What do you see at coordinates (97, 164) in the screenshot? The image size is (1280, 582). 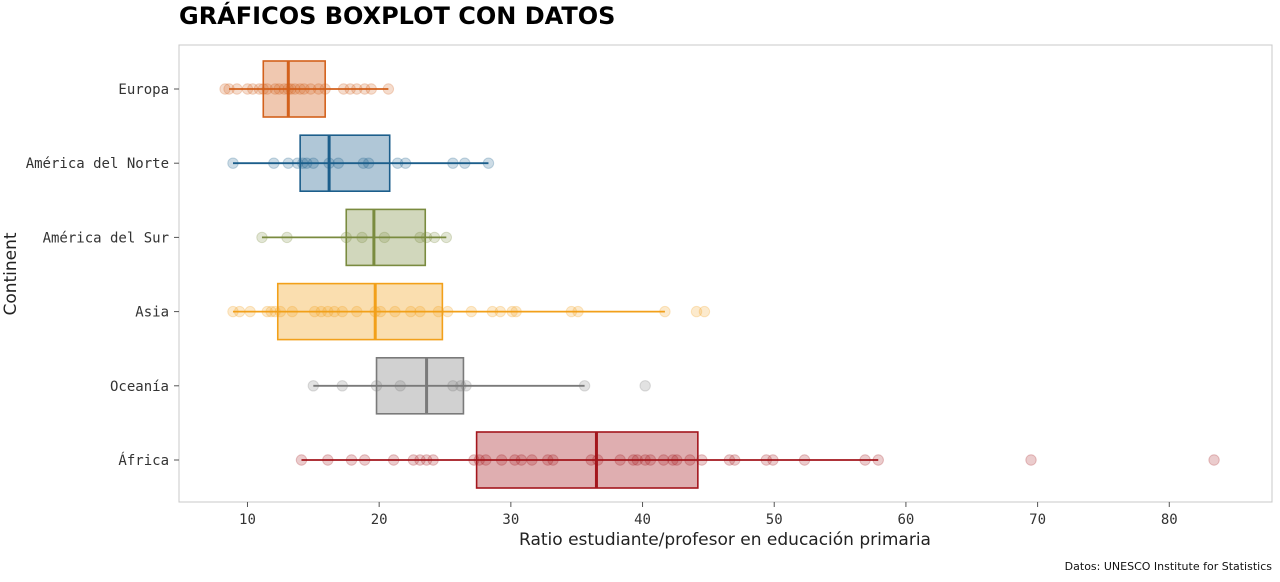 I see `y-tick-label: América del Norte` at bounding box center [97, 164].